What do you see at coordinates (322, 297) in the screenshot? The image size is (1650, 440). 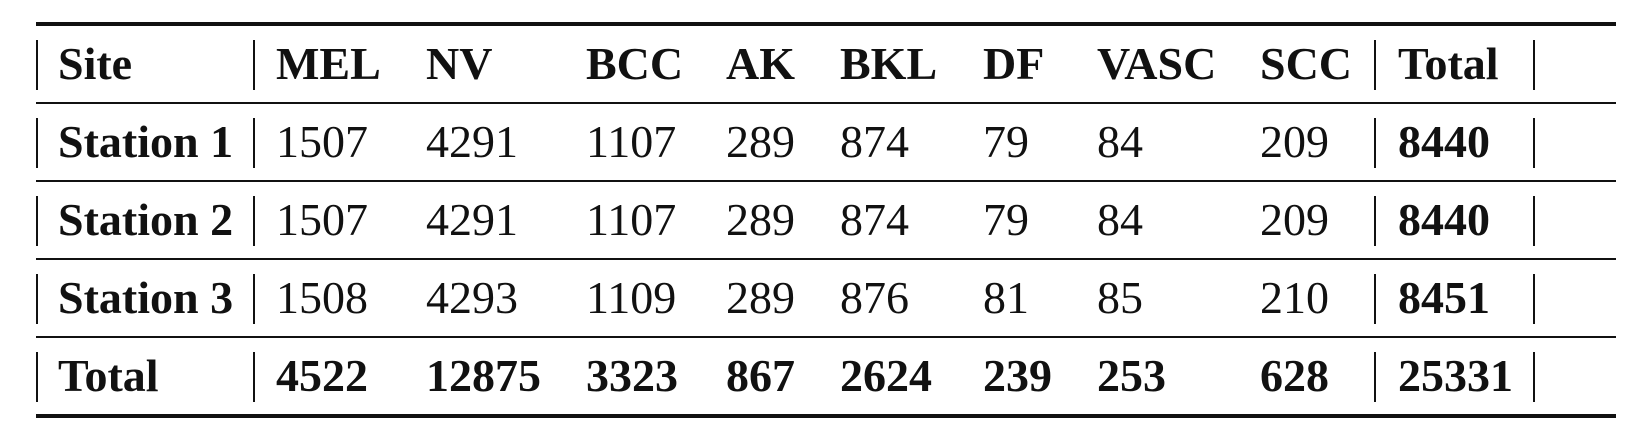 I see `cell-mel: 1508` at bounding box center [322, 297].